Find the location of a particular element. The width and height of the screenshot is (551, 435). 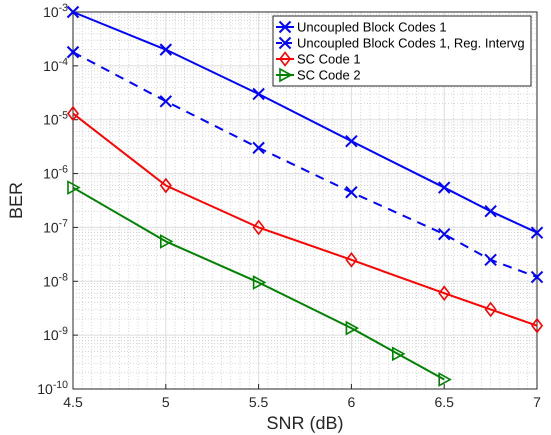

x-tick-label: 7 is located at coordinates (537, 402).